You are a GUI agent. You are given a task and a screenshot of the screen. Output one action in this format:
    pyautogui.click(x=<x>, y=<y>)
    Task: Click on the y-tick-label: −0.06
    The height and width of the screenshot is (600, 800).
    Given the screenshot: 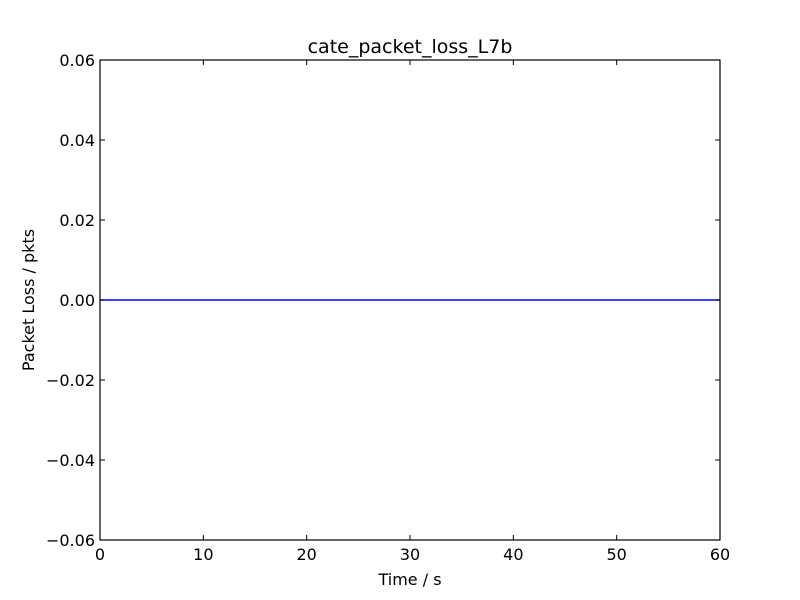 What is the action you would take?
    pyautogui.click(x=70, y=540)
    